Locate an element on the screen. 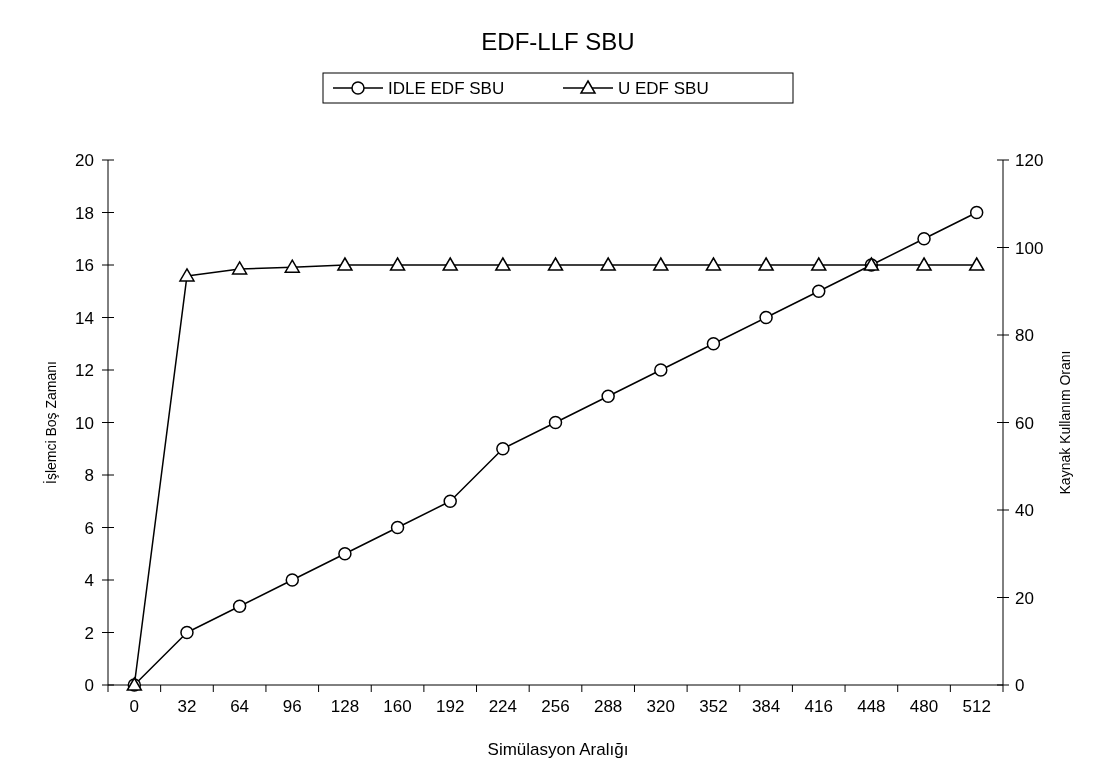 The width and height of the screenshot is (1100, 769). x-tick-label: 512 is located at coordinates (976, 706).